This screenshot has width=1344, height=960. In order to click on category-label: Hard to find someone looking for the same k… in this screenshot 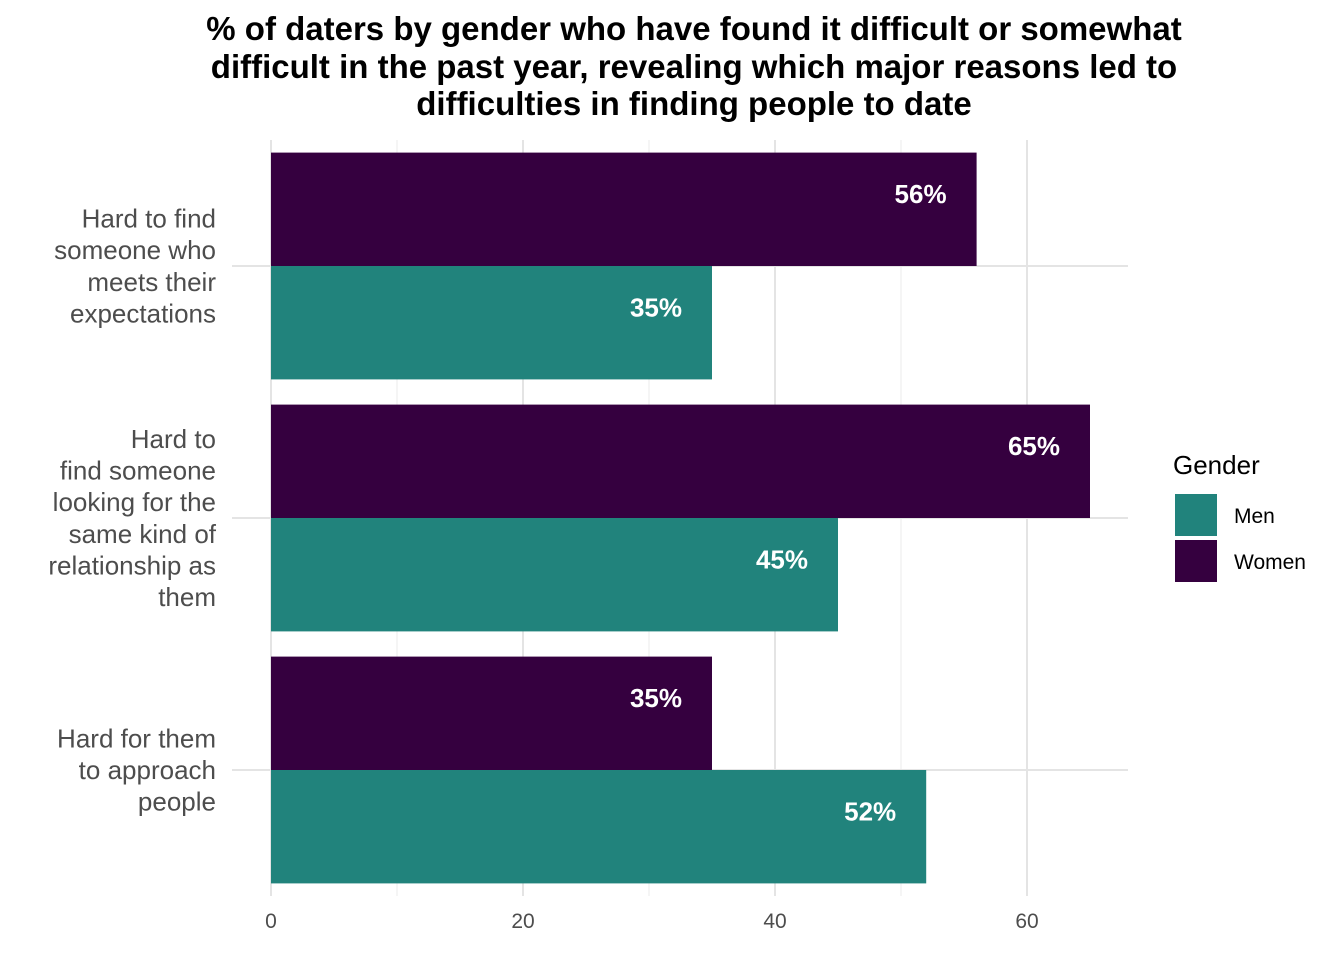, I will do `click(132, 518)`.